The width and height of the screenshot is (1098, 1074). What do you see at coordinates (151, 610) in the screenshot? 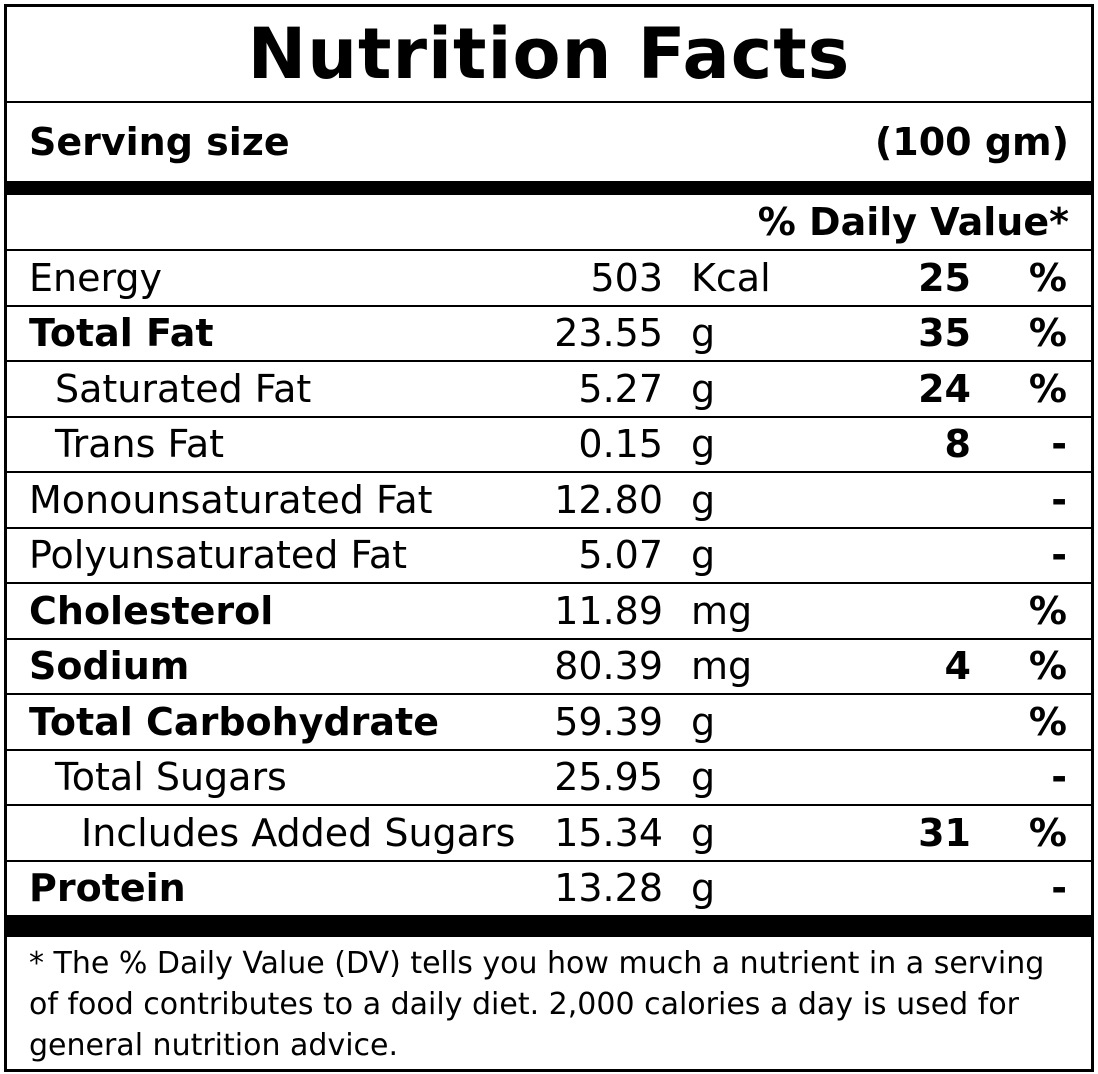
I see `nutrient-name: Cholesterol` at bounding box center [151, 610].